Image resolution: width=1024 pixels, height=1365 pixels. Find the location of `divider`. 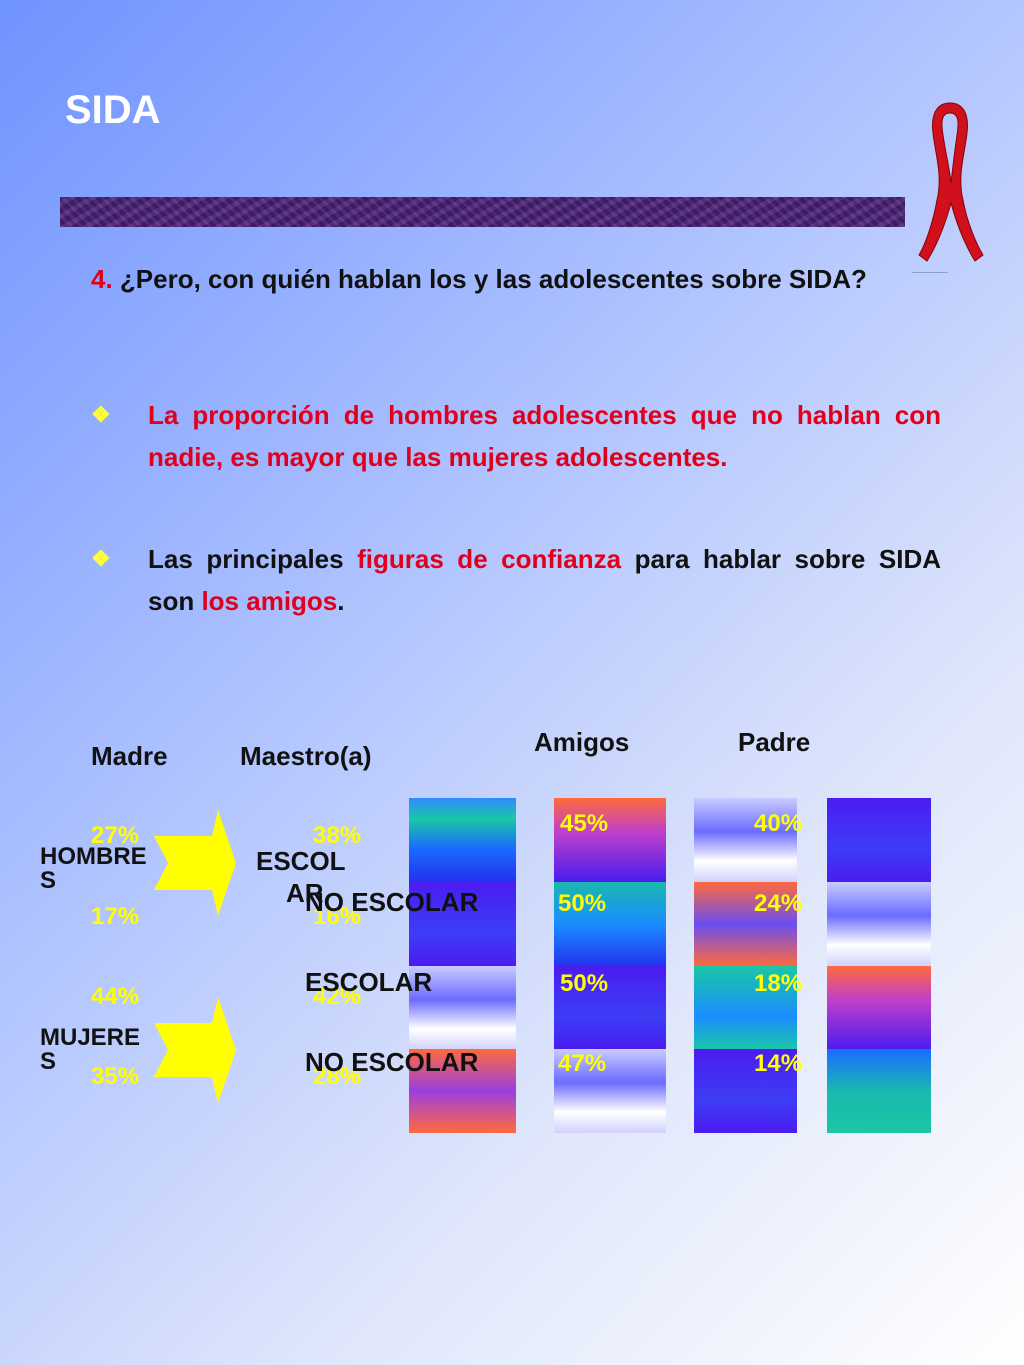

divider is located at coordinates (930, 272).